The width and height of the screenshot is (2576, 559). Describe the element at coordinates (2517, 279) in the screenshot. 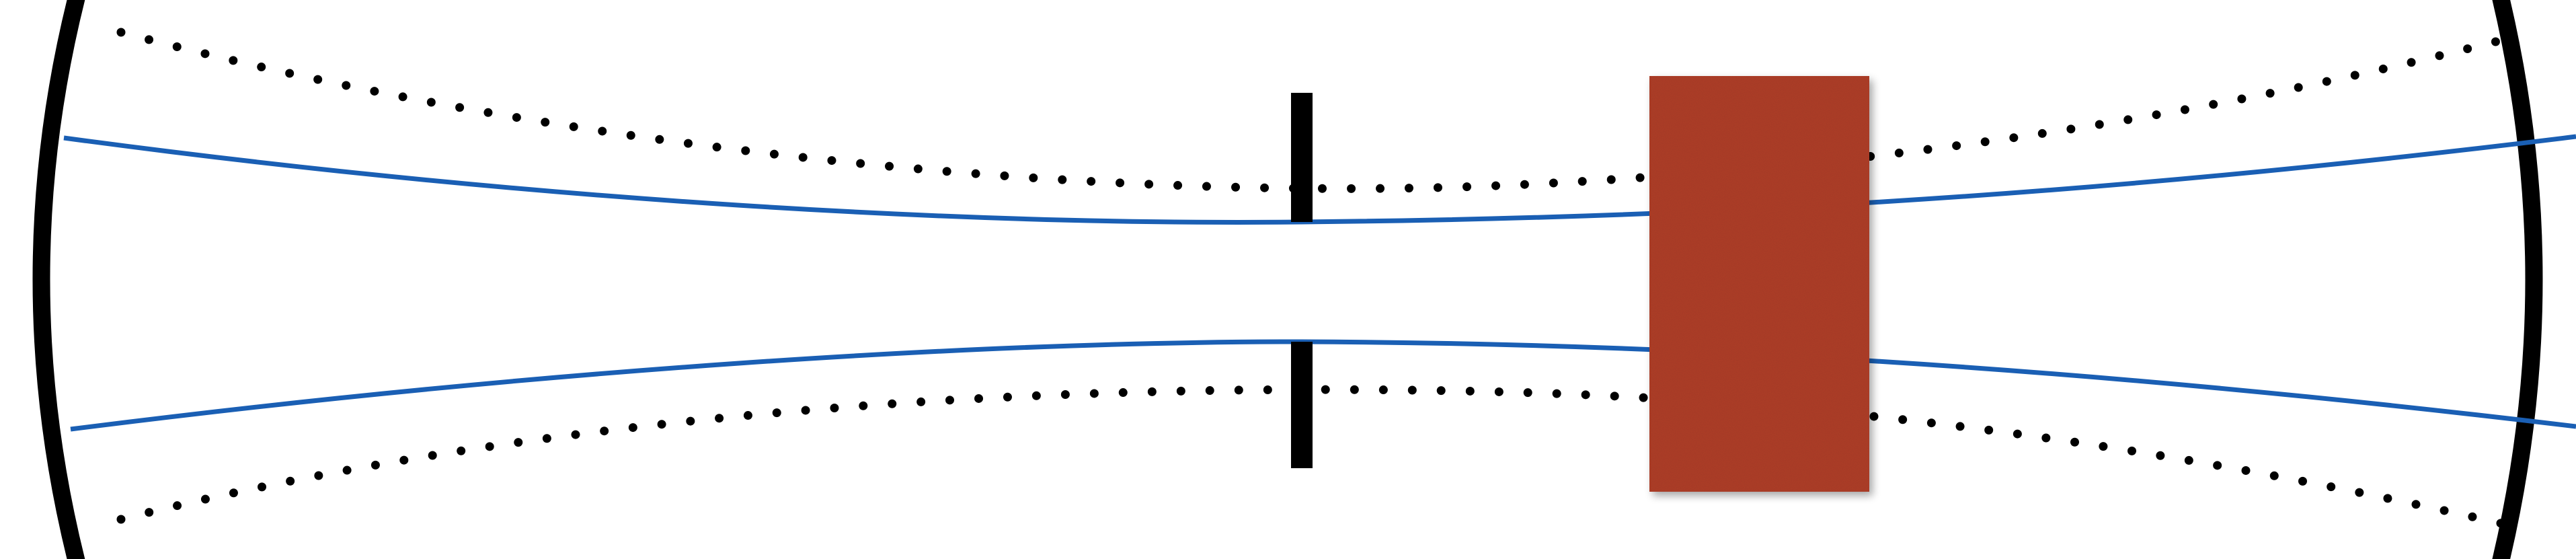

I see `right-curved-mirror` at that location.